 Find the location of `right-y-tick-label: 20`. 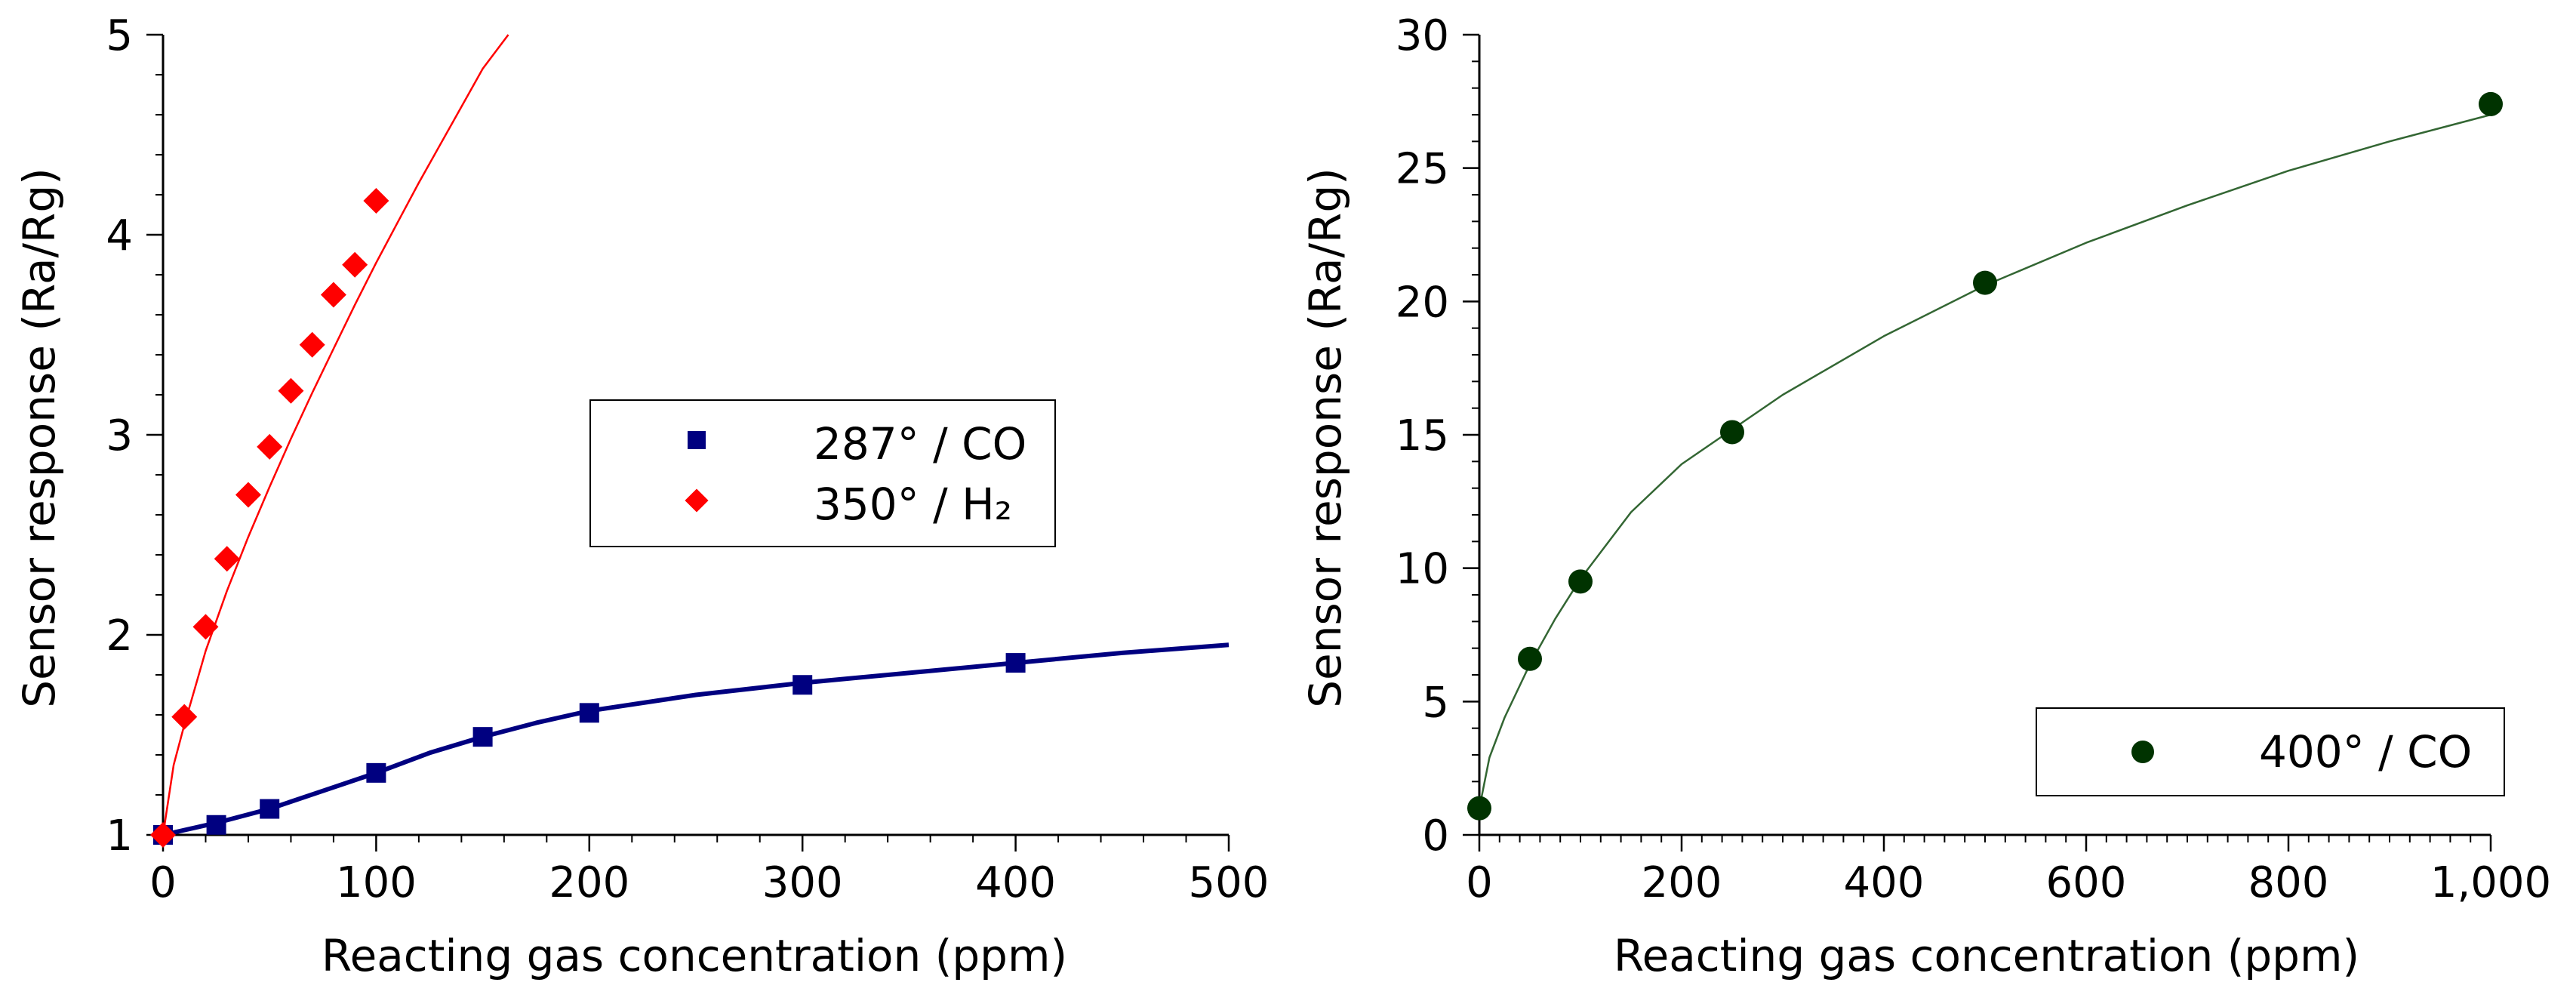

right-y-tick-label: 20 is located at coordinates (1422, 302).